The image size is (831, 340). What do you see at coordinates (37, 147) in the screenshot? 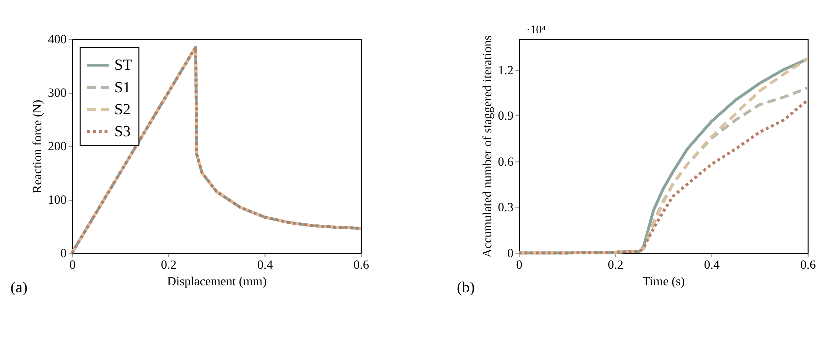
I see `y-axis-title: Reaction force (N)` at bounding box center [37, 147].